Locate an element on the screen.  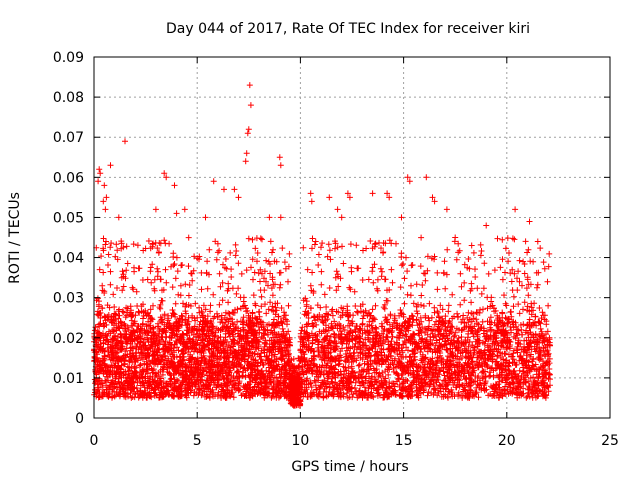
y-tick-label: 0.07 is located at coordinates (68, 138).